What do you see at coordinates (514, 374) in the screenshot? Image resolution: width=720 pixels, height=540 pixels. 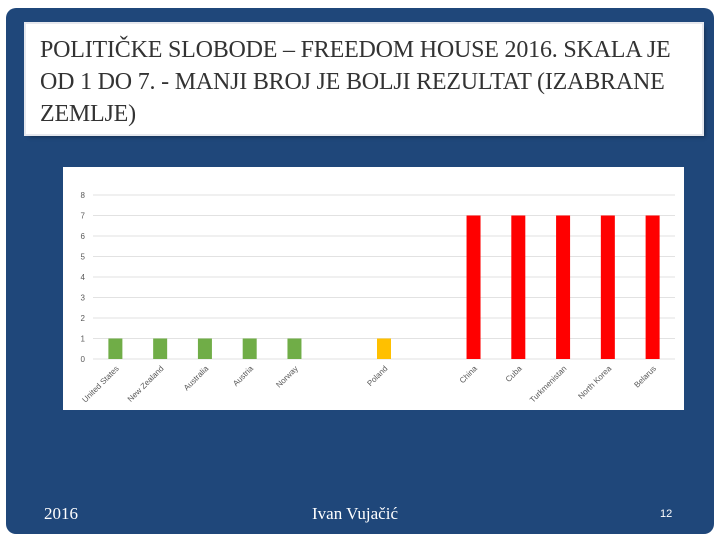 I see `x-category-label: Cuba` at bounding box center [514, 374].